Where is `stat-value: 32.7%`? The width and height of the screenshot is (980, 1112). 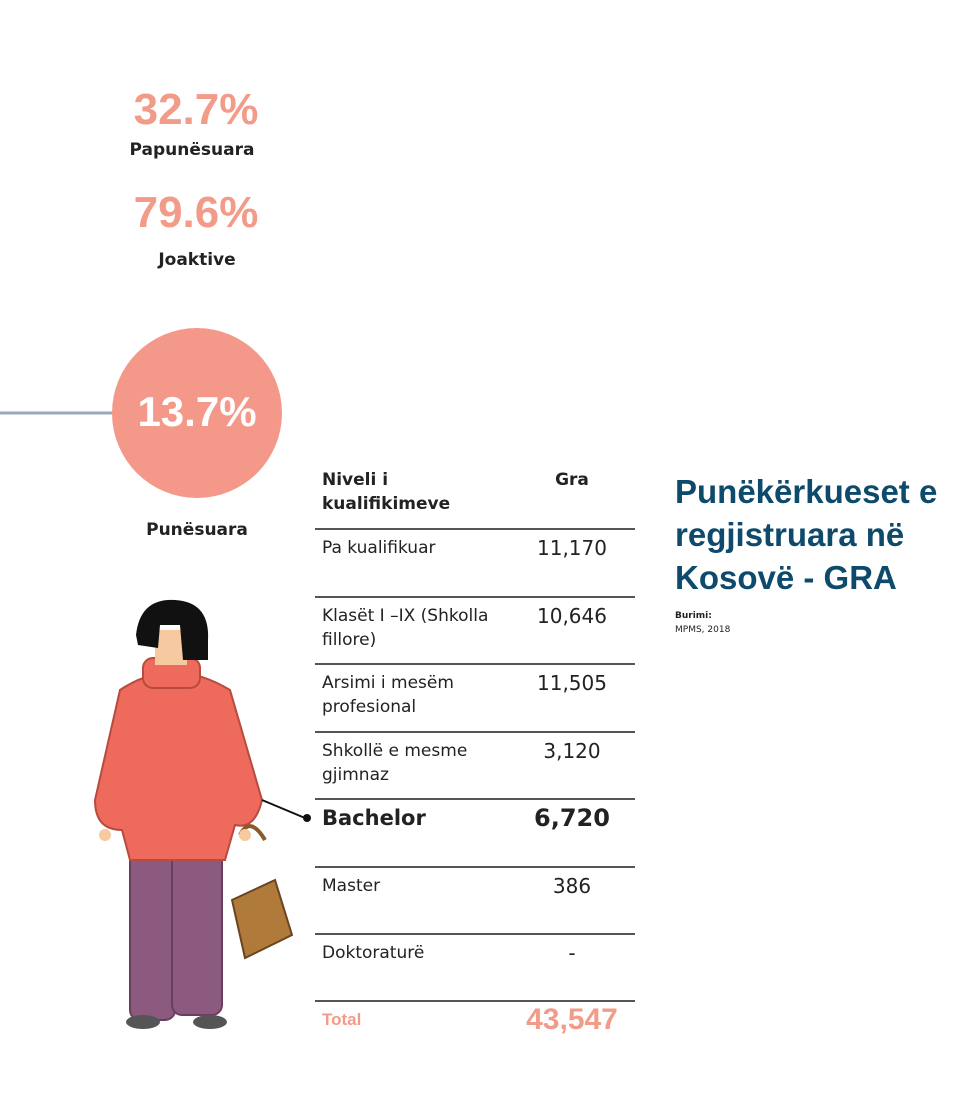
stat-value: 32.7% is located at coordinates (196, 109).